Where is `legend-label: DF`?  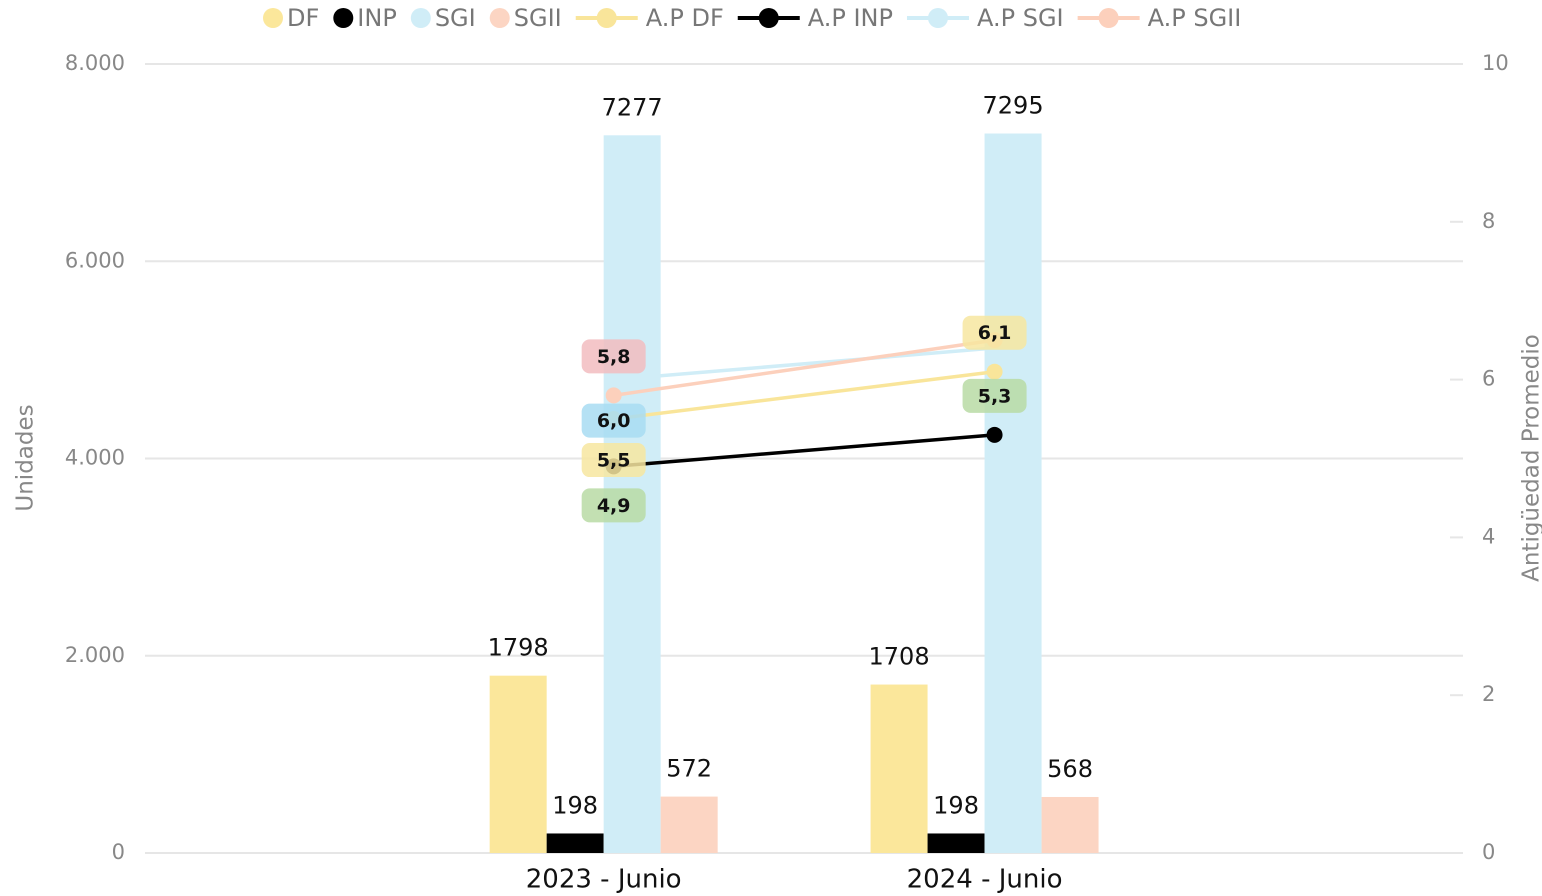
legend-label: DF is located at coordinates (303, 18).